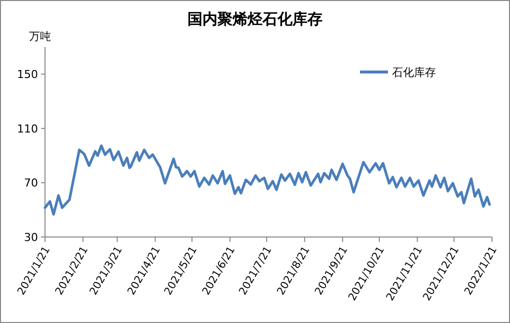 This screenshot has height=323, width=510. Describe the element at coordinates (414, 72) in the screenshot. I see `legend-label: 石化库存` at that location.